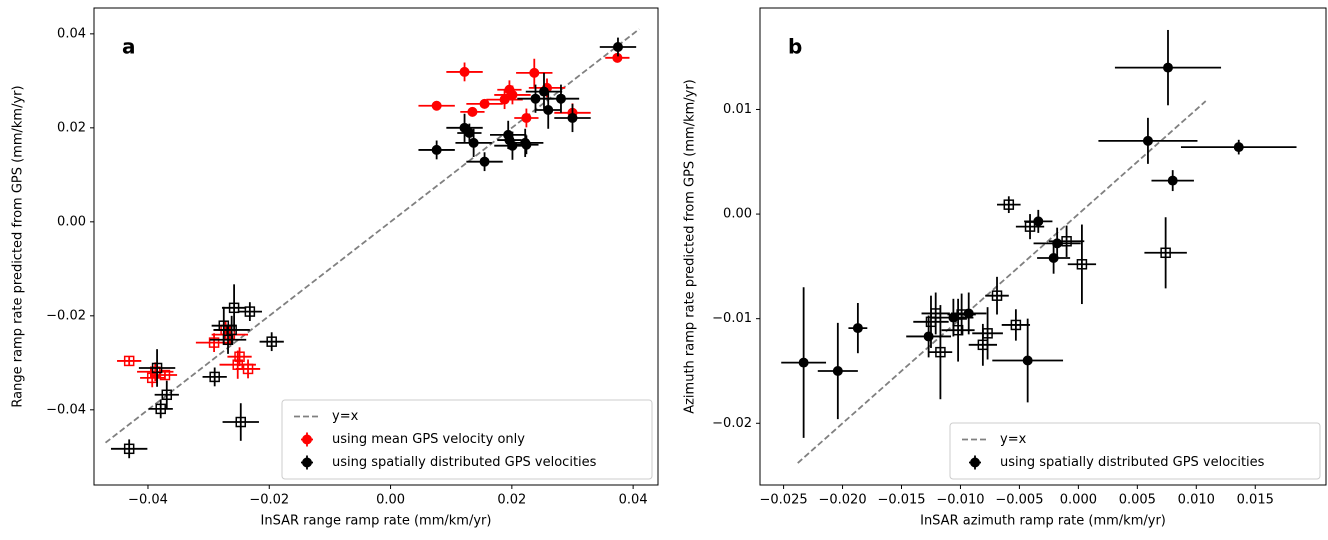 The height and width of the screenshot is (540, 1328). What do you see at coordinates (1078, 500) in the screenshot?
I see `x-tick-label: 0.000` at bounding box center [1078, 500].